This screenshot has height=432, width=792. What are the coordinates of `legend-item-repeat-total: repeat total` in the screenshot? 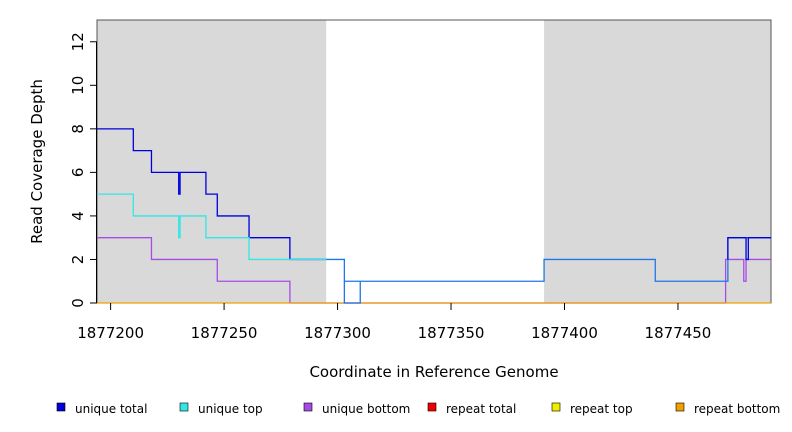 It's located at (471, 409).